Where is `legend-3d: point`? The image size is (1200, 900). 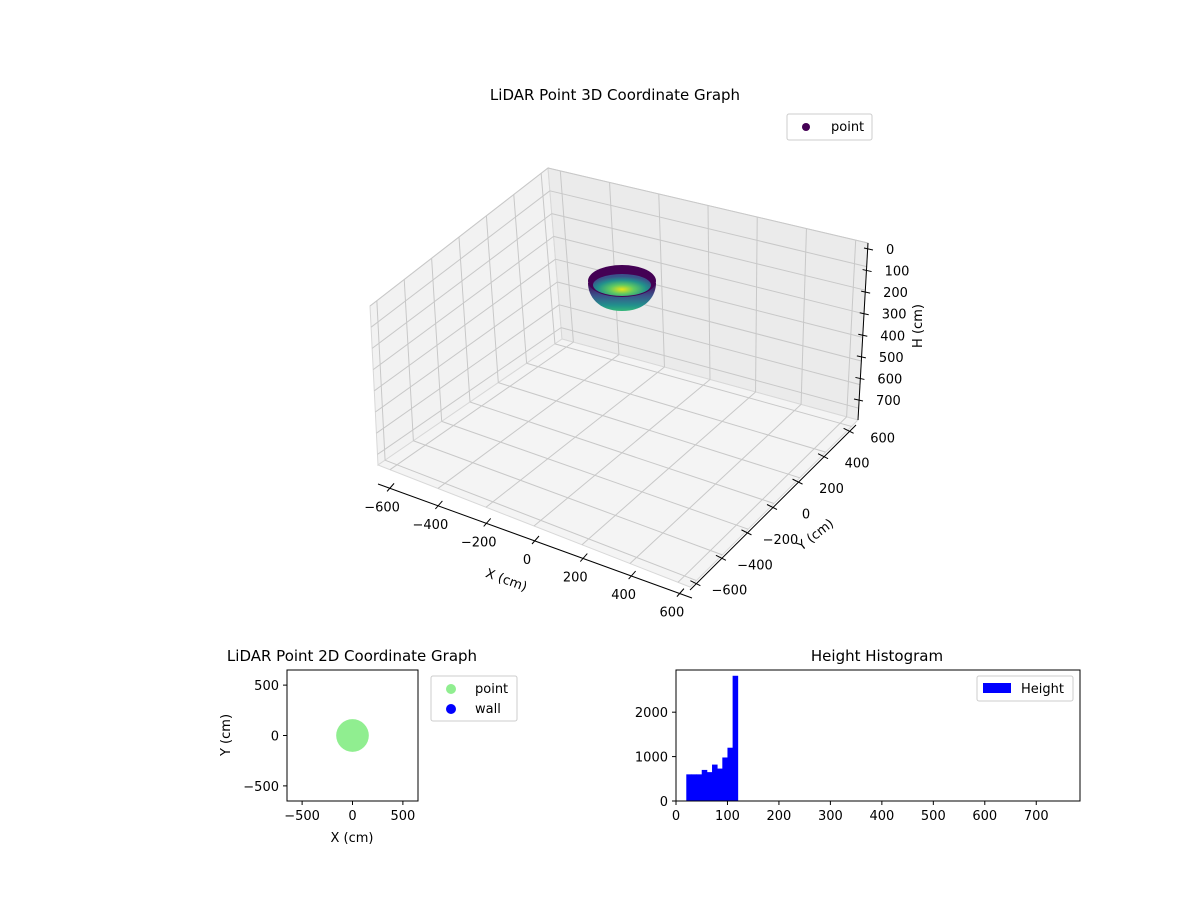
legend-3d: point is located at coordinates (829, 127).